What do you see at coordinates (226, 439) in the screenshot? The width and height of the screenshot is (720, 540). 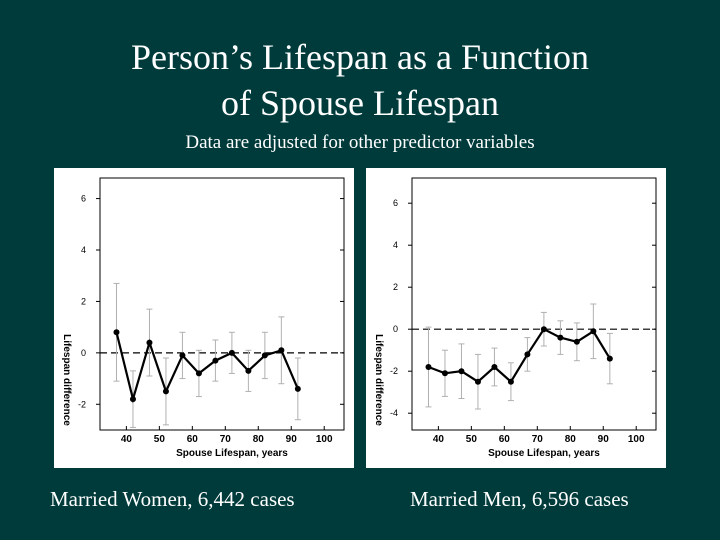 I see `women-x-tick-label-3: 70` at bounding box center [226, 439].